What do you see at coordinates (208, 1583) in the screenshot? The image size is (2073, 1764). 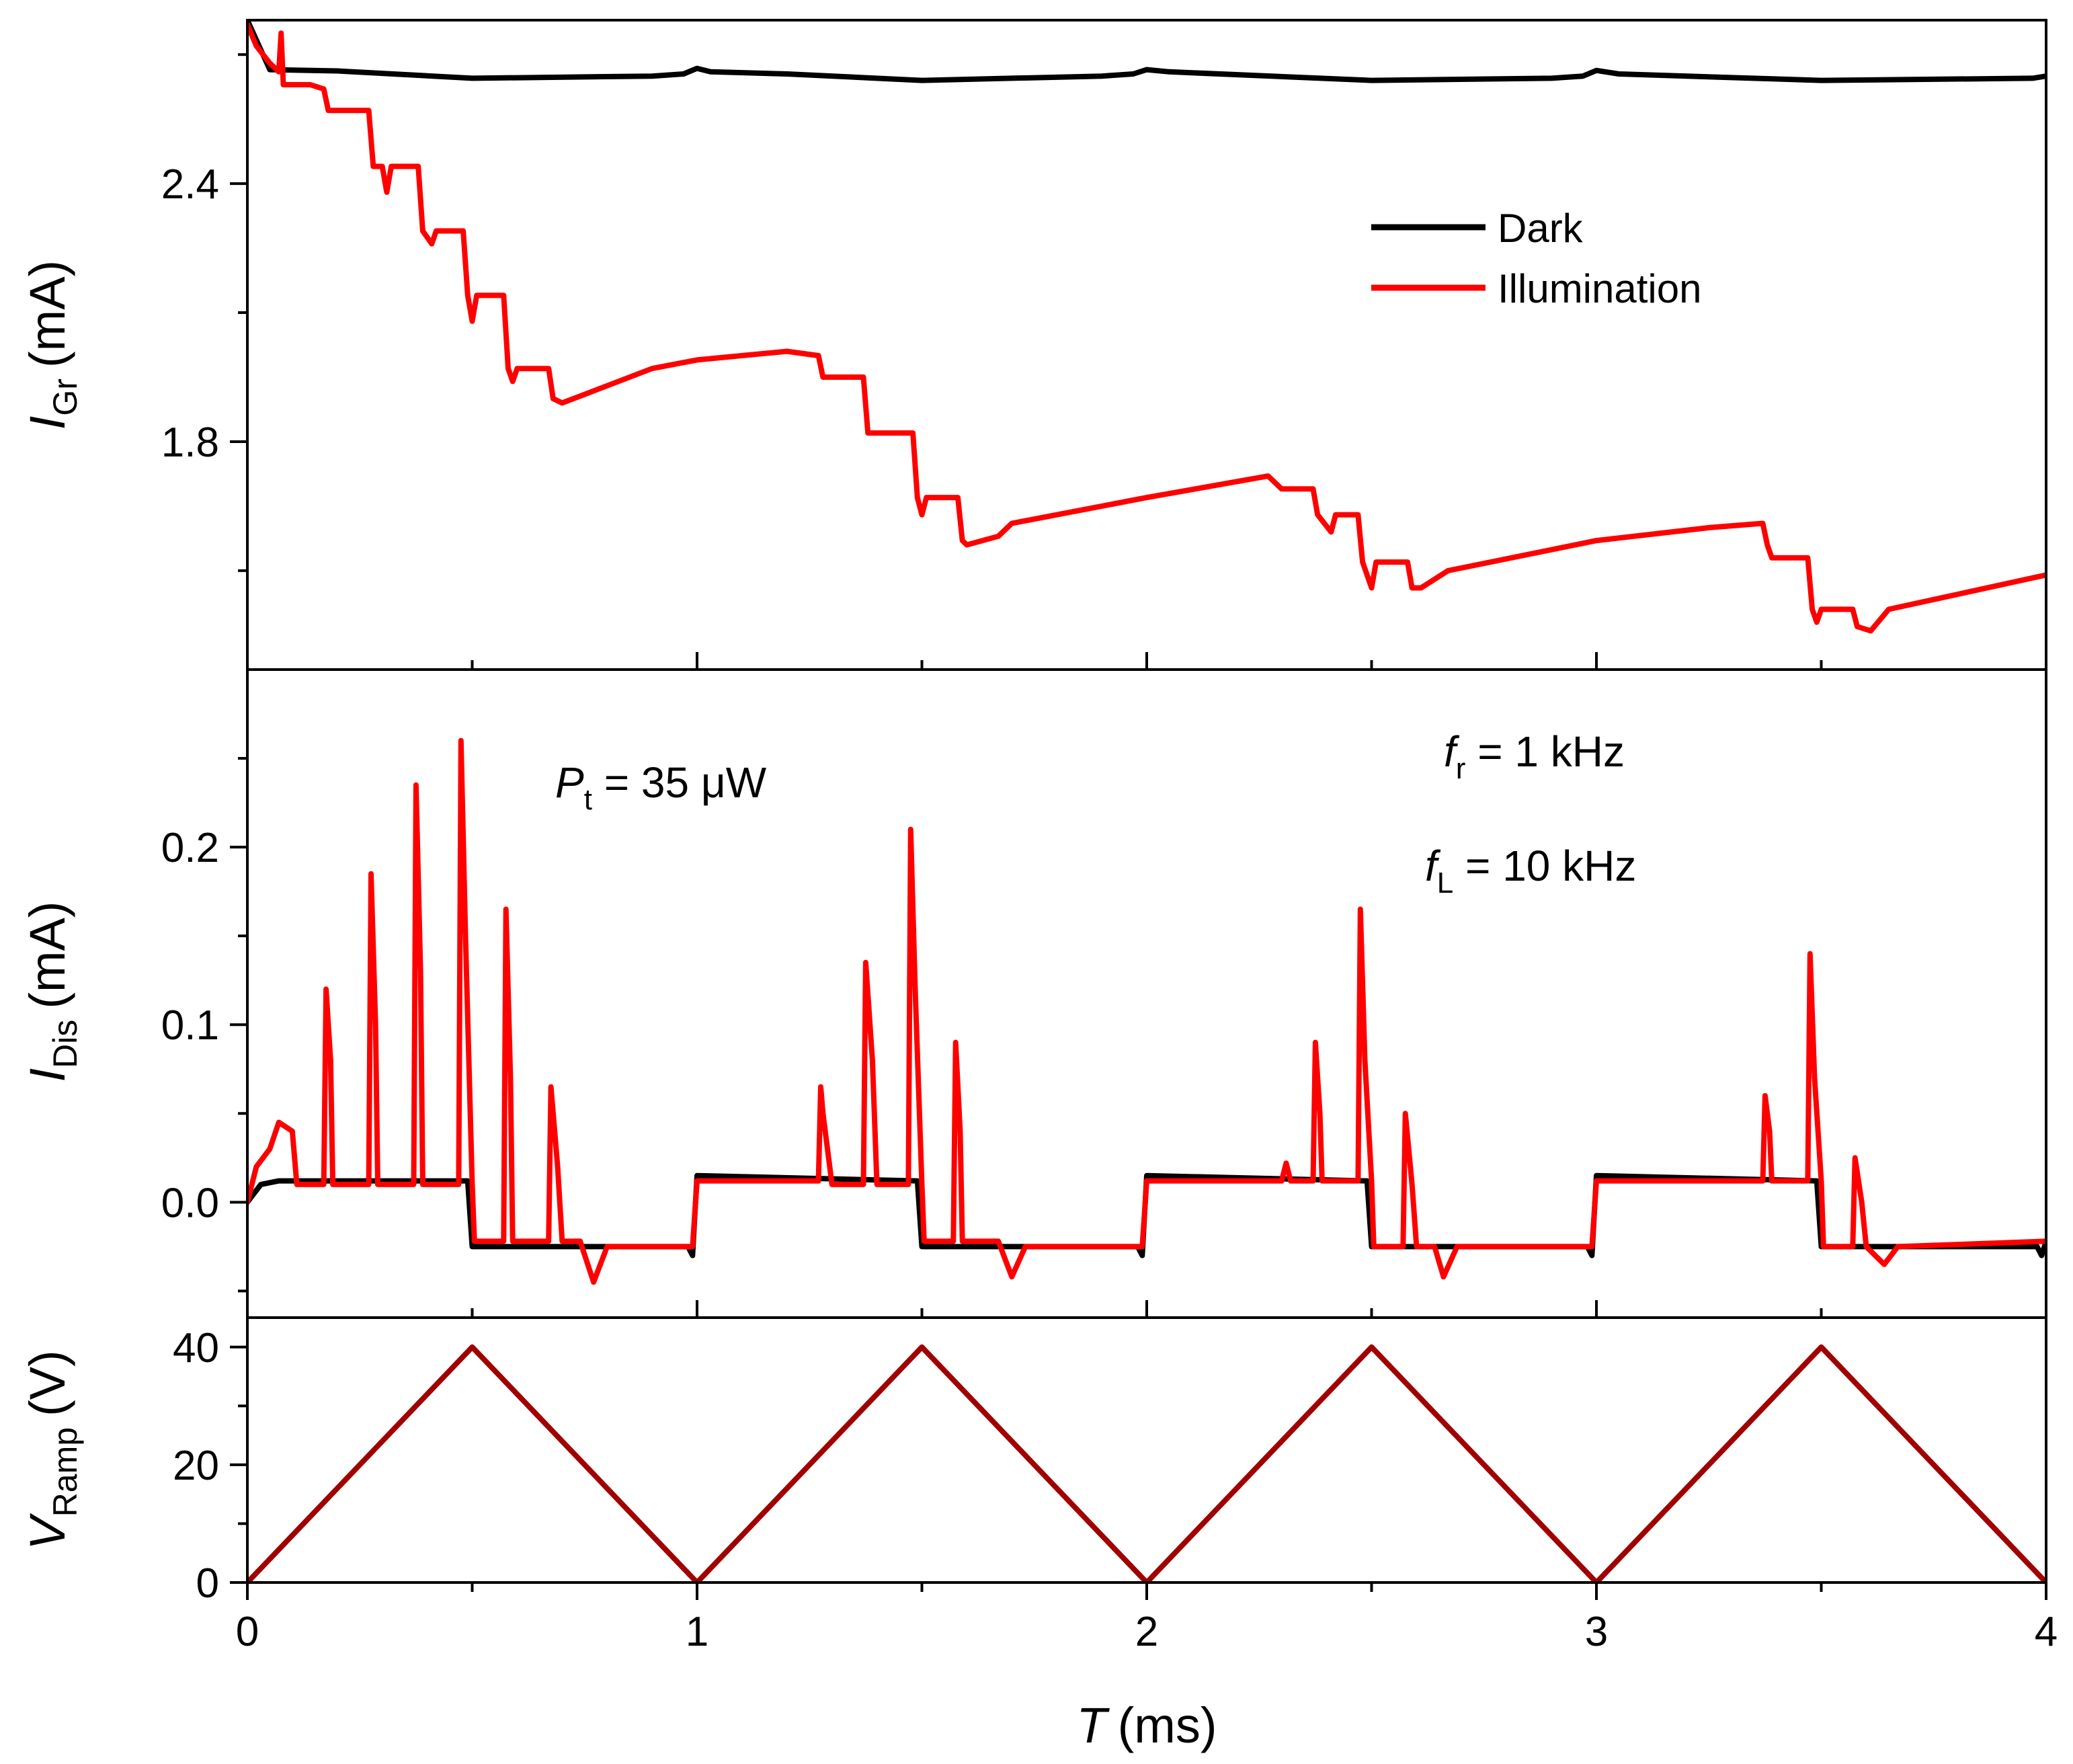 I see `vramp-ytick-label: 0` at bounding box center [208, 1583].